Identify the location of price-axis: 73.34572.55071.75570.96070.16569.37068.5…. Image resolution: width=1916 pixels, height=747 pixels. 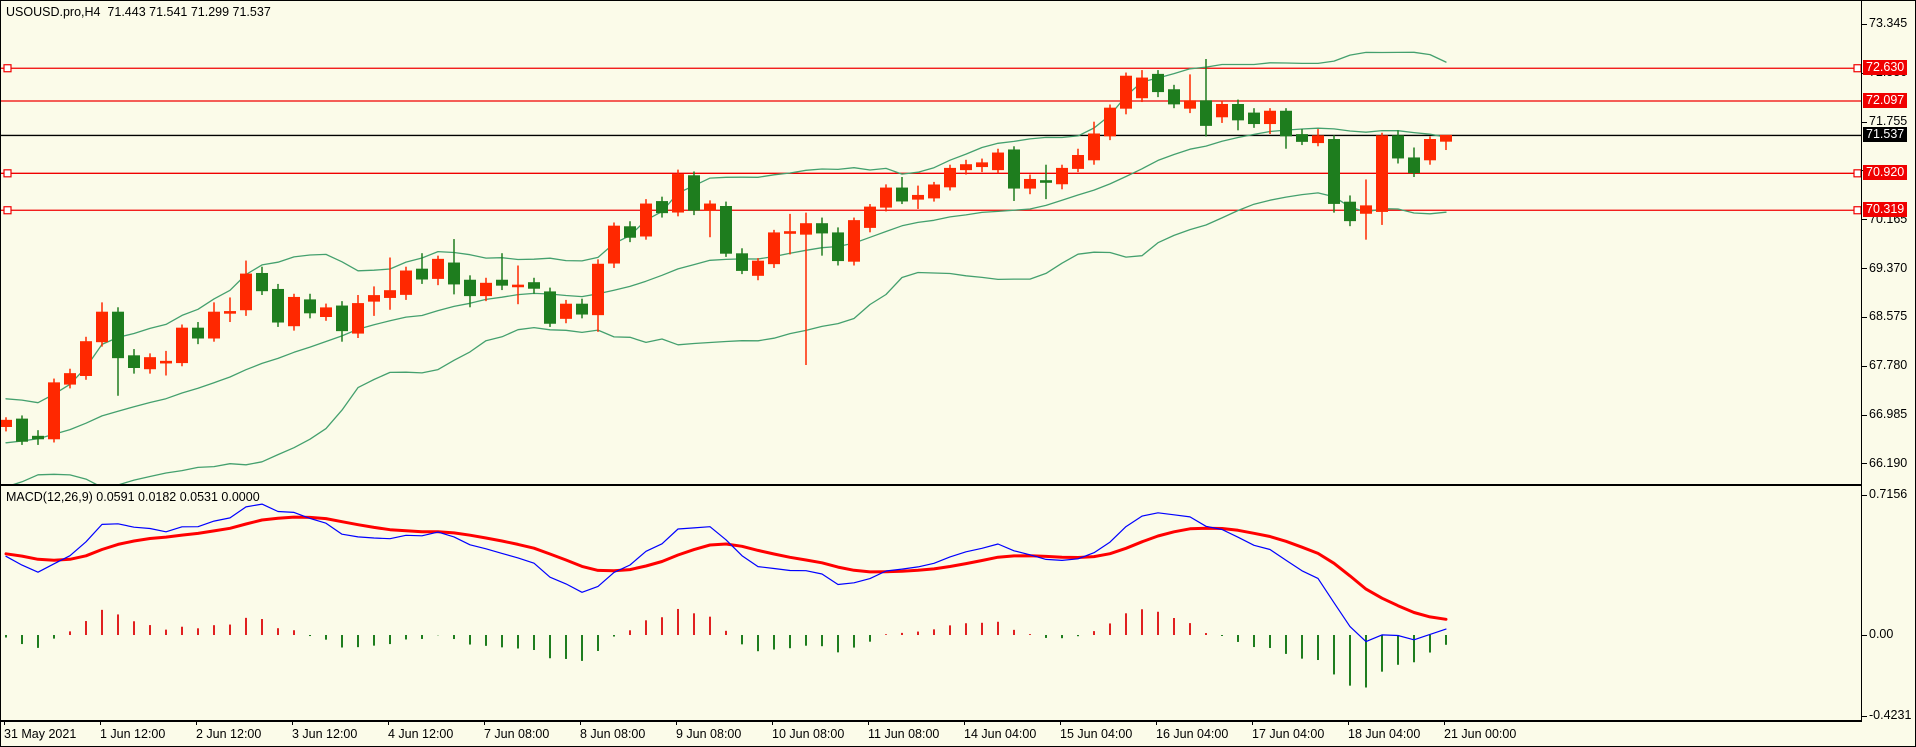
(1888, 373).